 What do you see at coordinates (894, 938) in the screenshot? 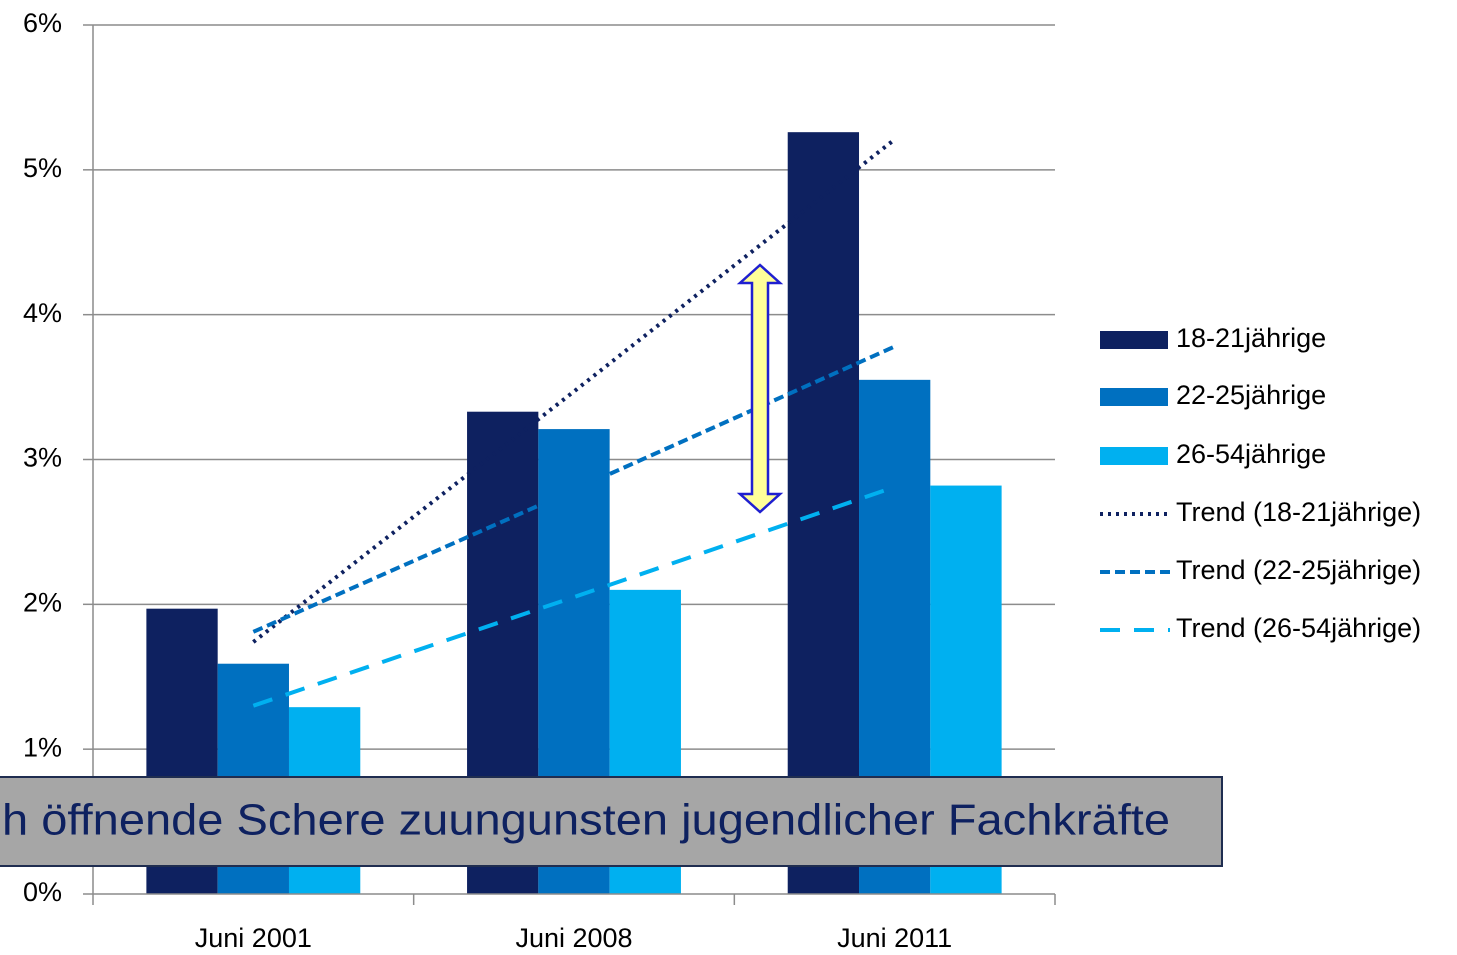
I see `x-tick-label: Juni 2011` at bounding box center [894, 938].